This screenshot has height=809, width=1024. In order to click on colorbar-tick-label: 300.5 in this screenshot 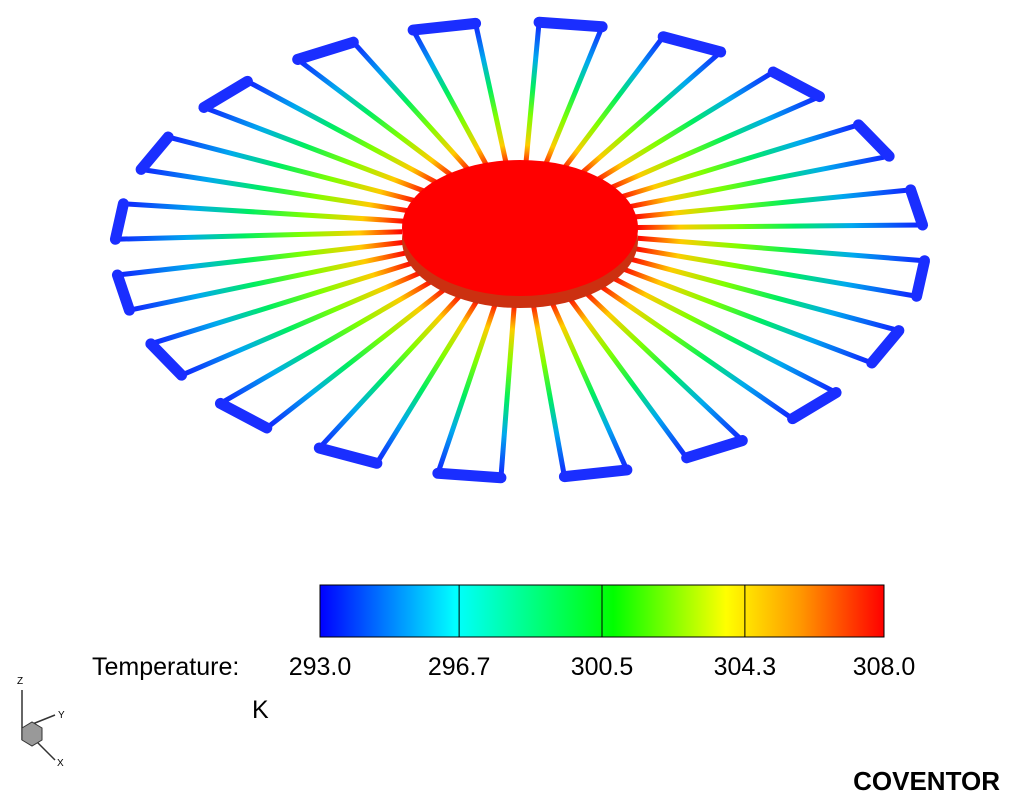, I will do `click(602, 667)`.